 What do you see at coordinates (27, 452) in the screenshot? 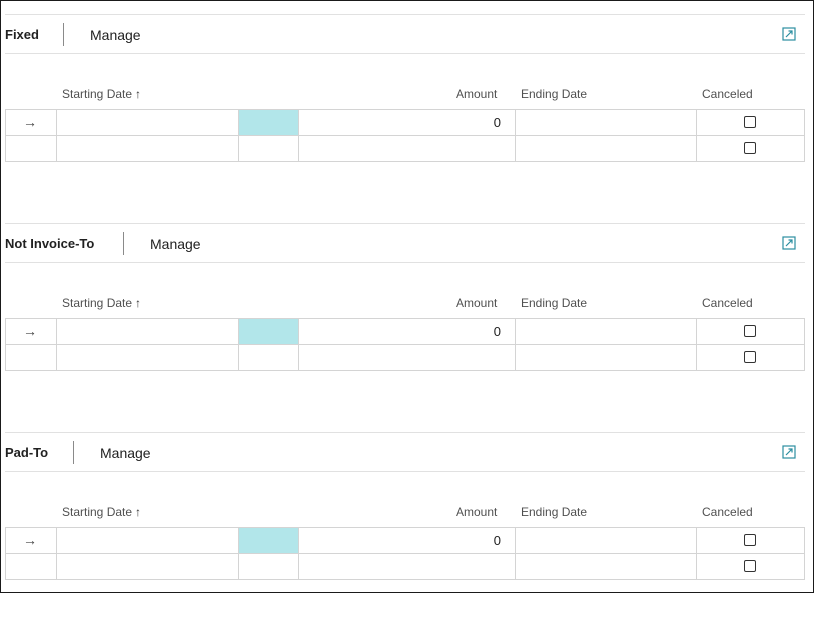
I see `section-title: Pad-To` at bounding box center [27, 452].